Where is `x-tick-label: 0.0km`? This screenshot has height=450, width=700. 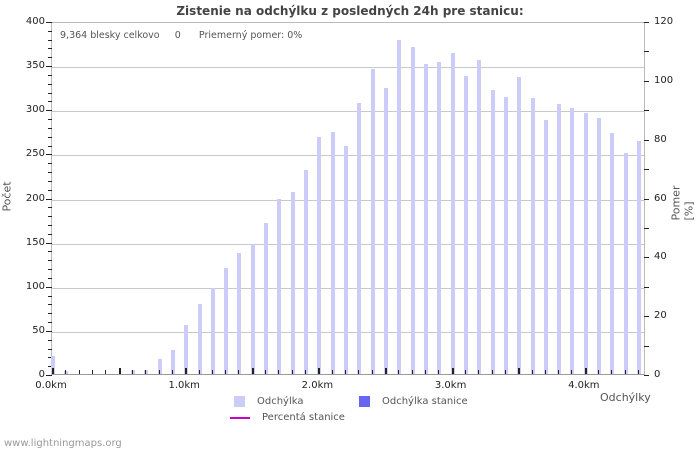
x-tick-label: 0.0km is located at coordinates (51, 385).